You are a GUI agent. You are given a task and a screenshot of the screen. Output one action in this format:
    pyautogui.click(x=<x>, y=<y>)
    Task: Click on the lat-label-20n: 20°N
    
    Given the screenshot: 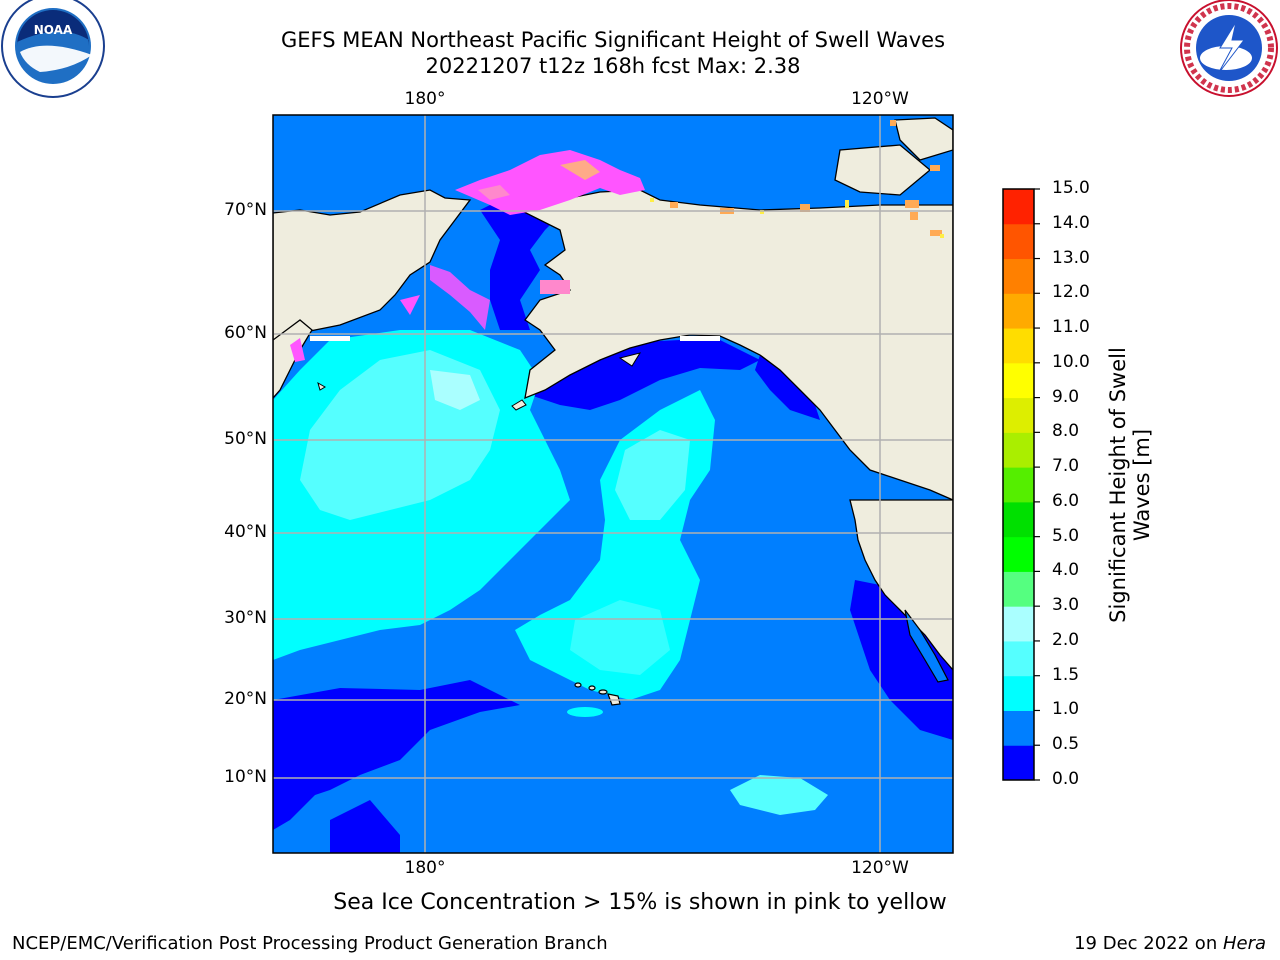 What is the action you would take?
    pyautogui.click(x=245, y=699)
    